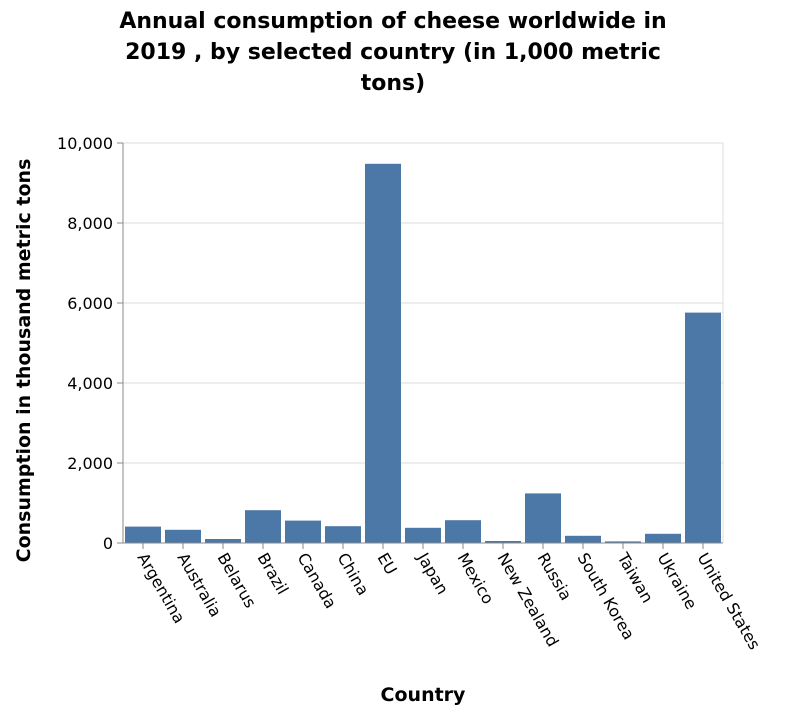  Describe the element at coordinates (90, 303) in the screenshot. I see `y-tick-label: 6,000` at that location.